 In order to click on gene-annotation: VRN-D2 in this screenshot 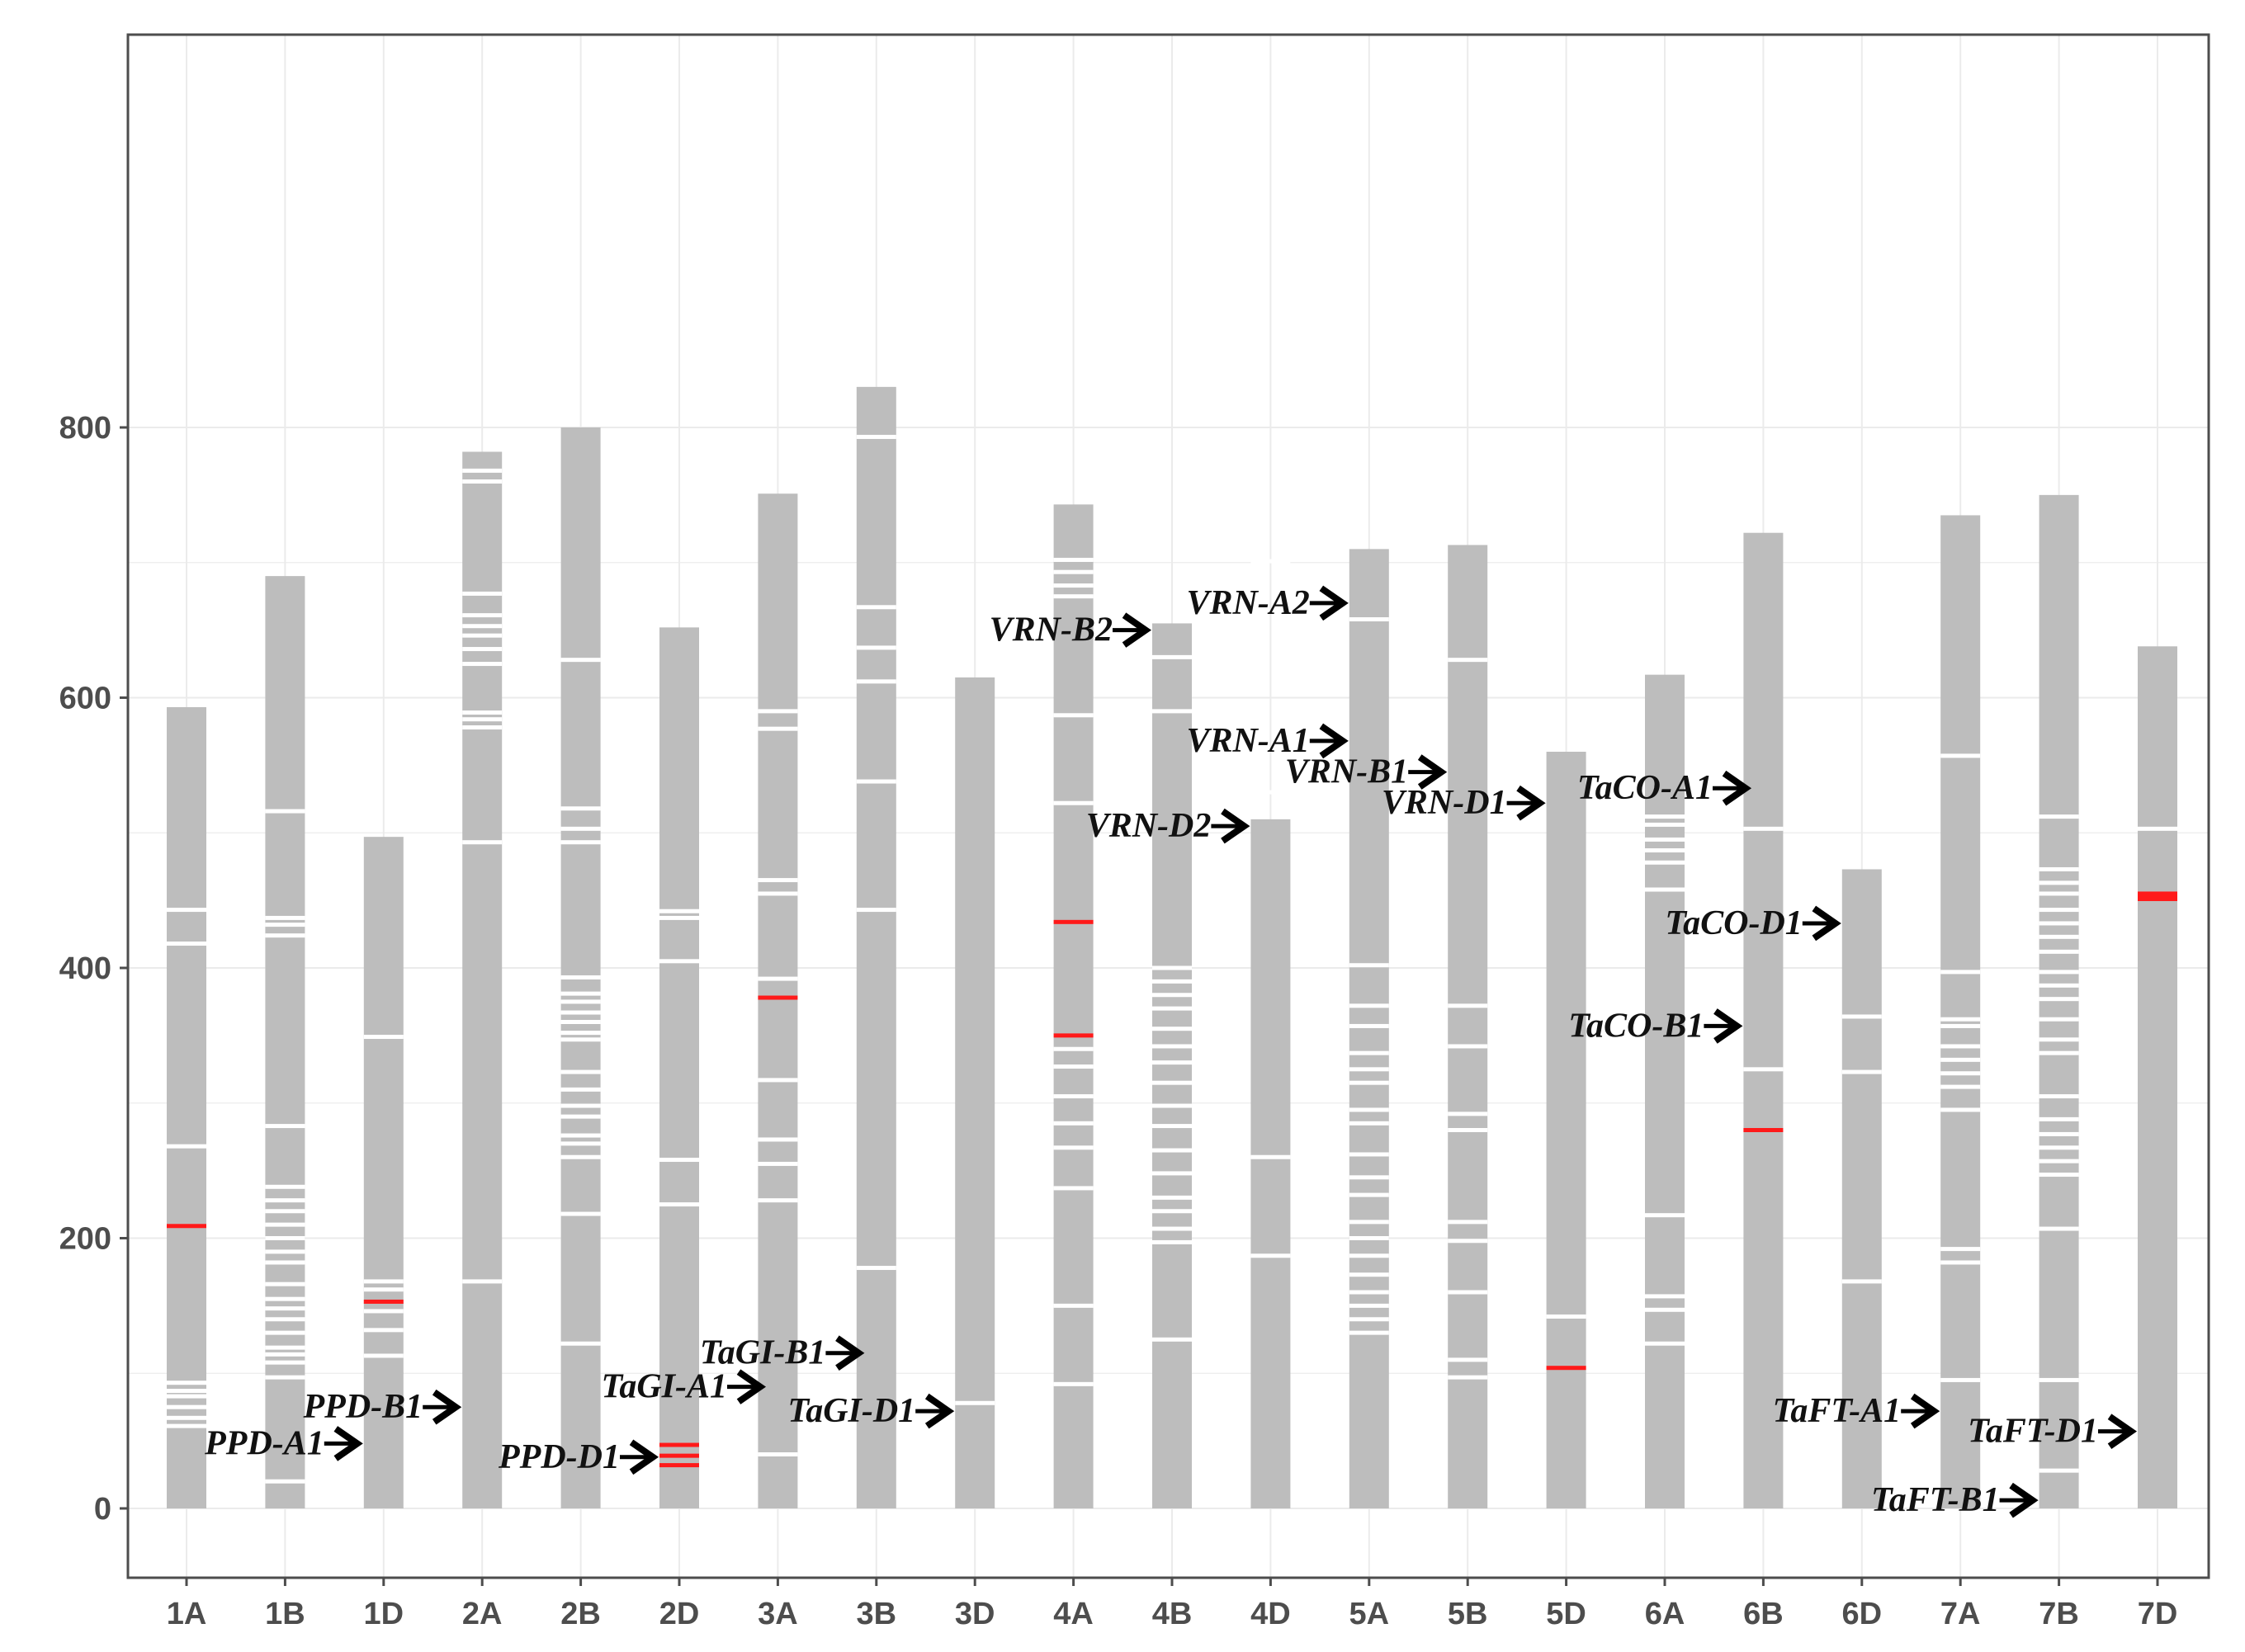, I will do `click(1168, 826)`.